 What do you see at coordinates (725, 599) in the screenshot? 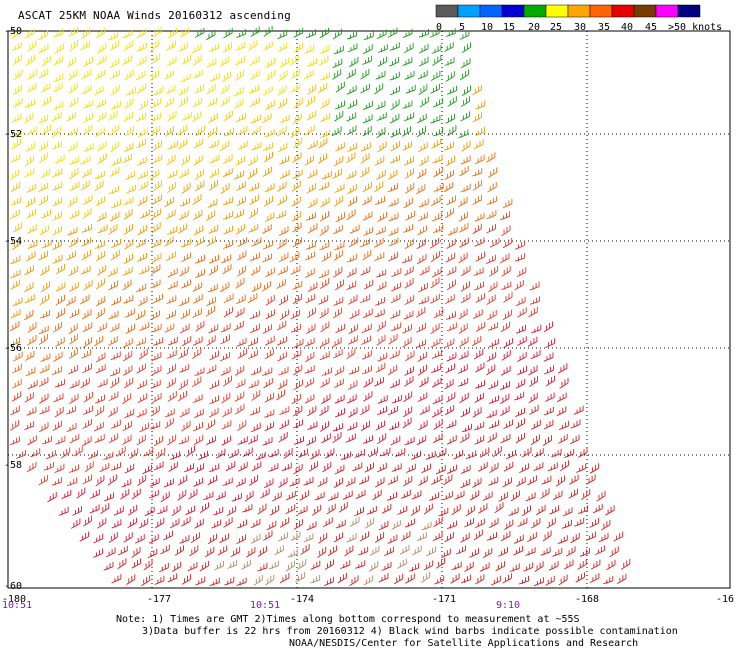
I see `lon-label: -16` at bounding box center [725, 599].